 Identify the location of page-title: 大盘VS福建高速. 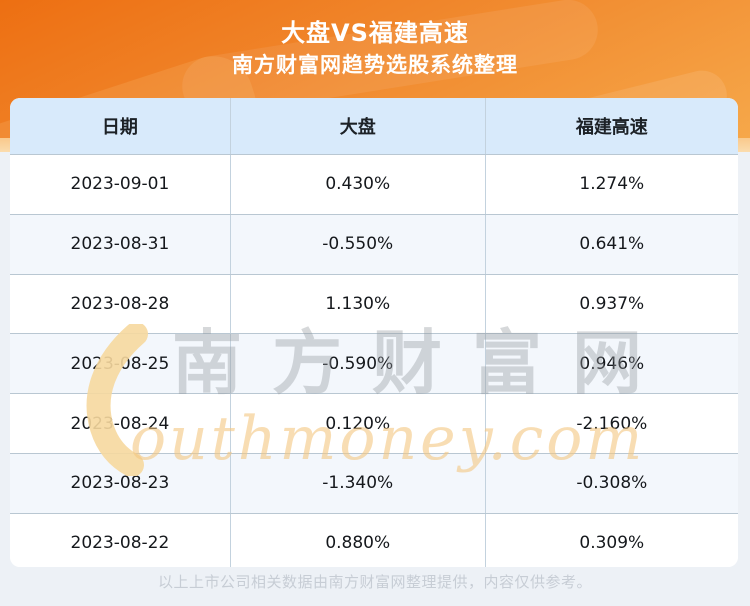
(375, 33).